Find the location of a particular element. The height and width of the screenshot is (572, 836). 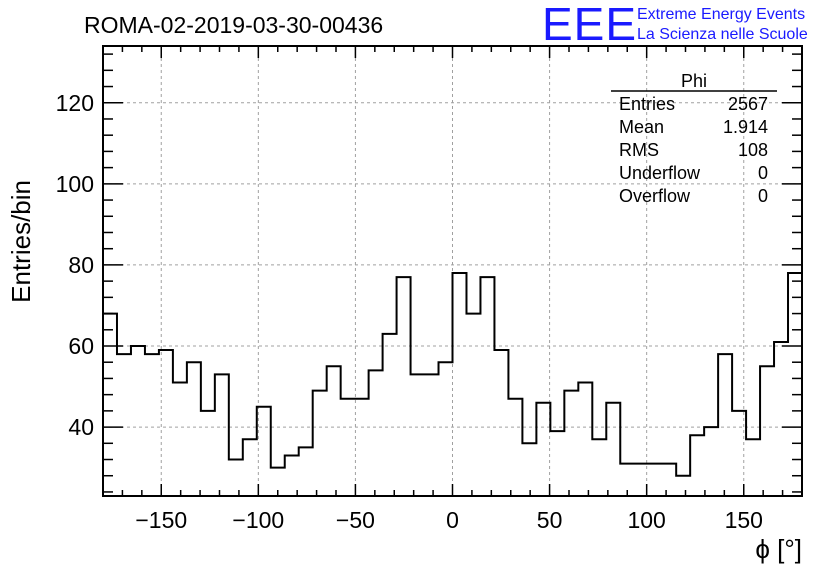

chart-title: ROMA-02-2019-03-30-00436 is located at coordinates (233, 25).